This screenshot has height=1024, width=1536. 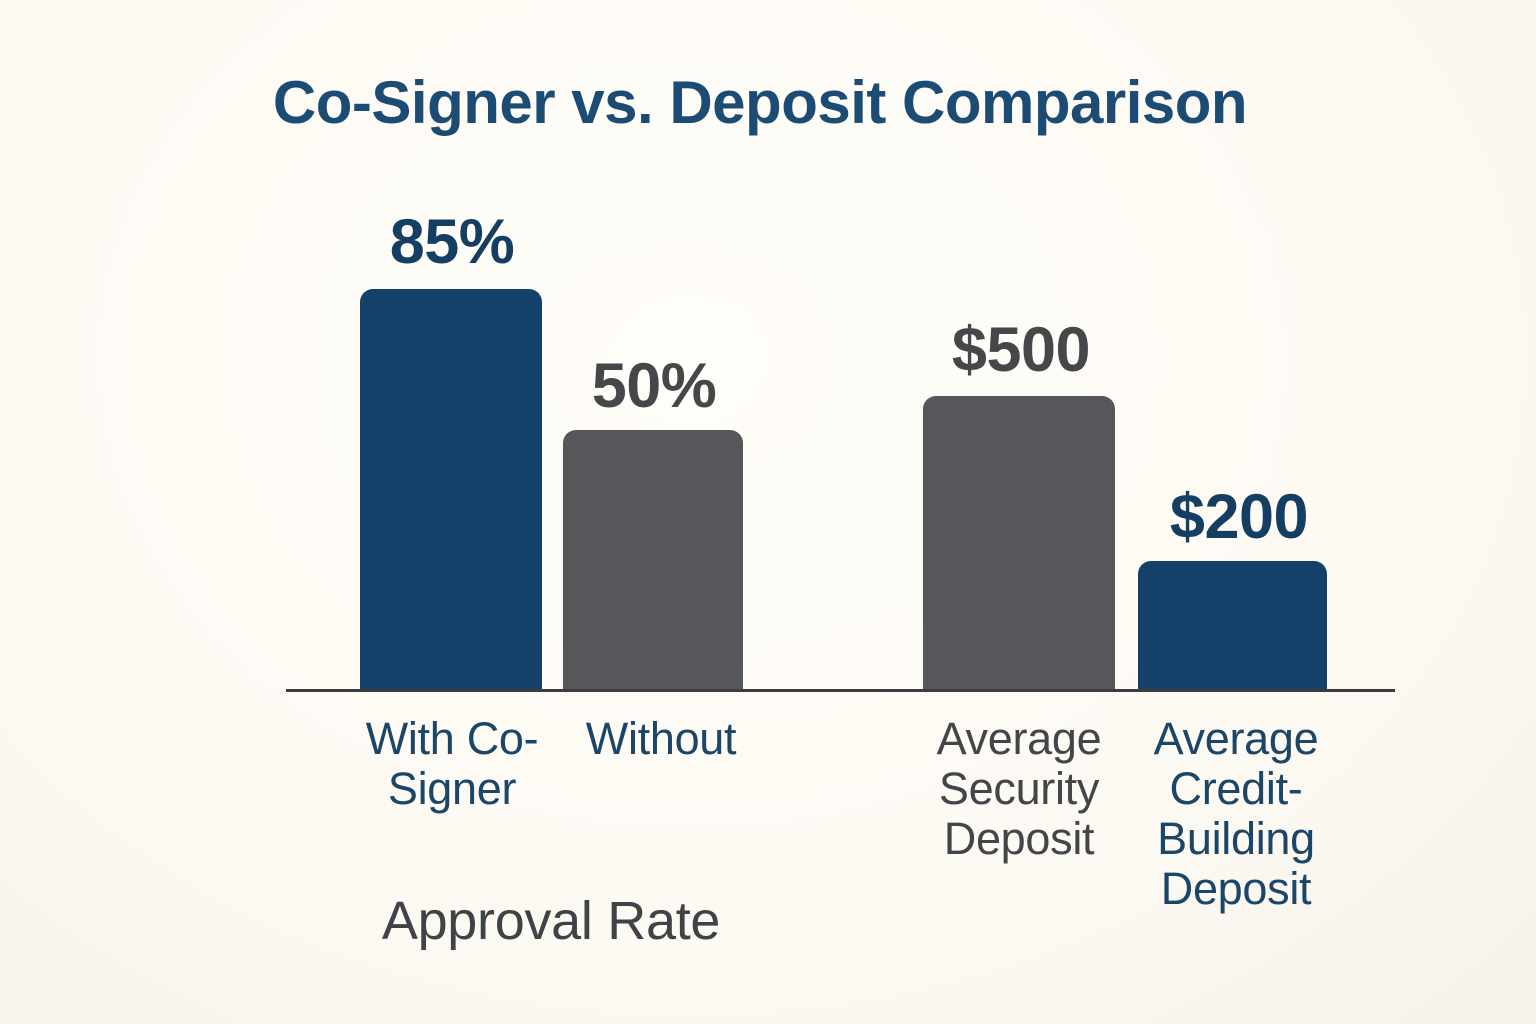 What do you see at coordinates (1239, 517) in the screenshot?
I see `value-label-credit-building-deposit: $200` at bounding box center [1239, 517].